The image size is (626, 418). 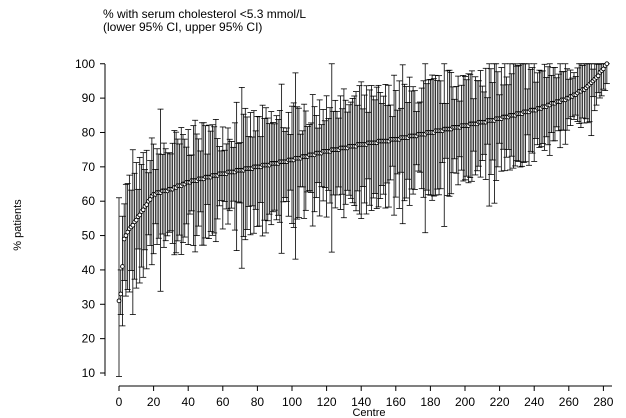 What do you see at coordinates (89, 98) in the screenshot?
I see `y-tick-label: 90` at bounding box center [89, 98].